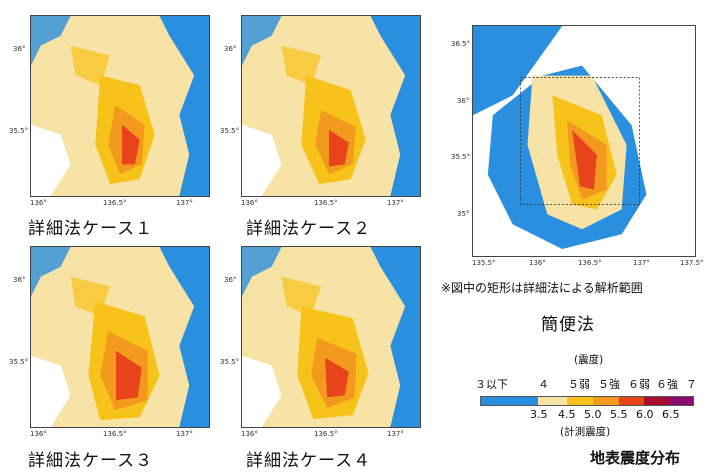  I want to click on legend-color-bar, so click(587, 401).